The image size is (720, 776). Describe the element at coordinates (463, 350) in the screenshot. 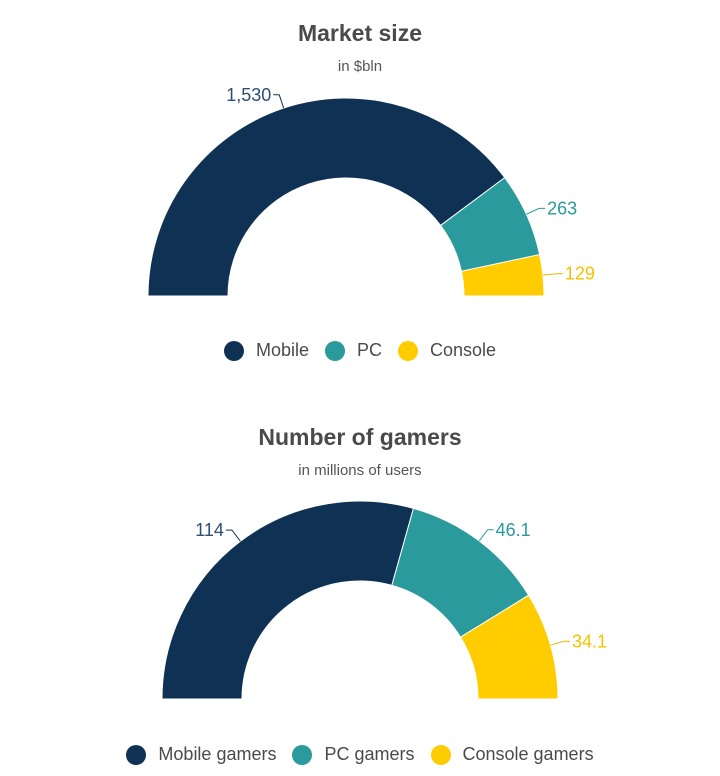

I see `legend-label: Console` at that location.